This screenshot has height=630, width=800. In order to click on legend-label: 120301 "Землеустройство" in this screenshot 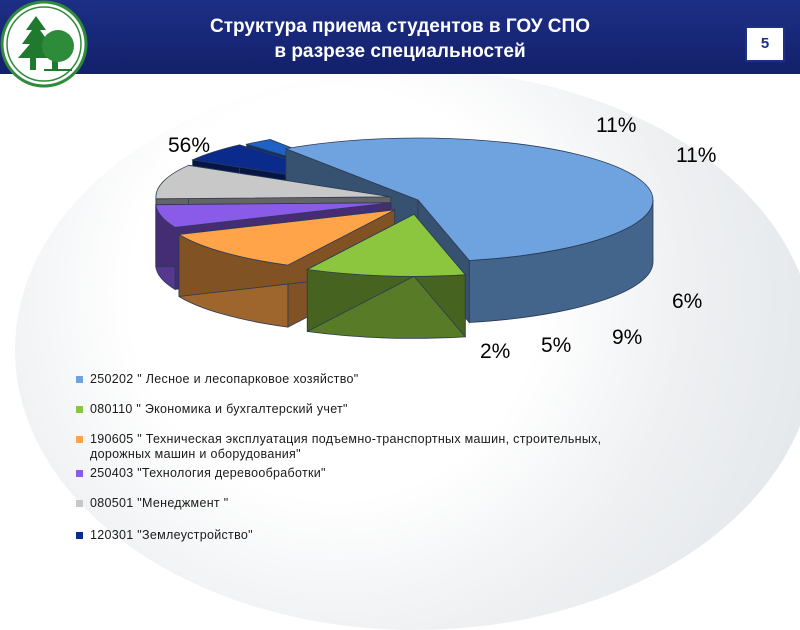, I will do `click(430, 535)`.